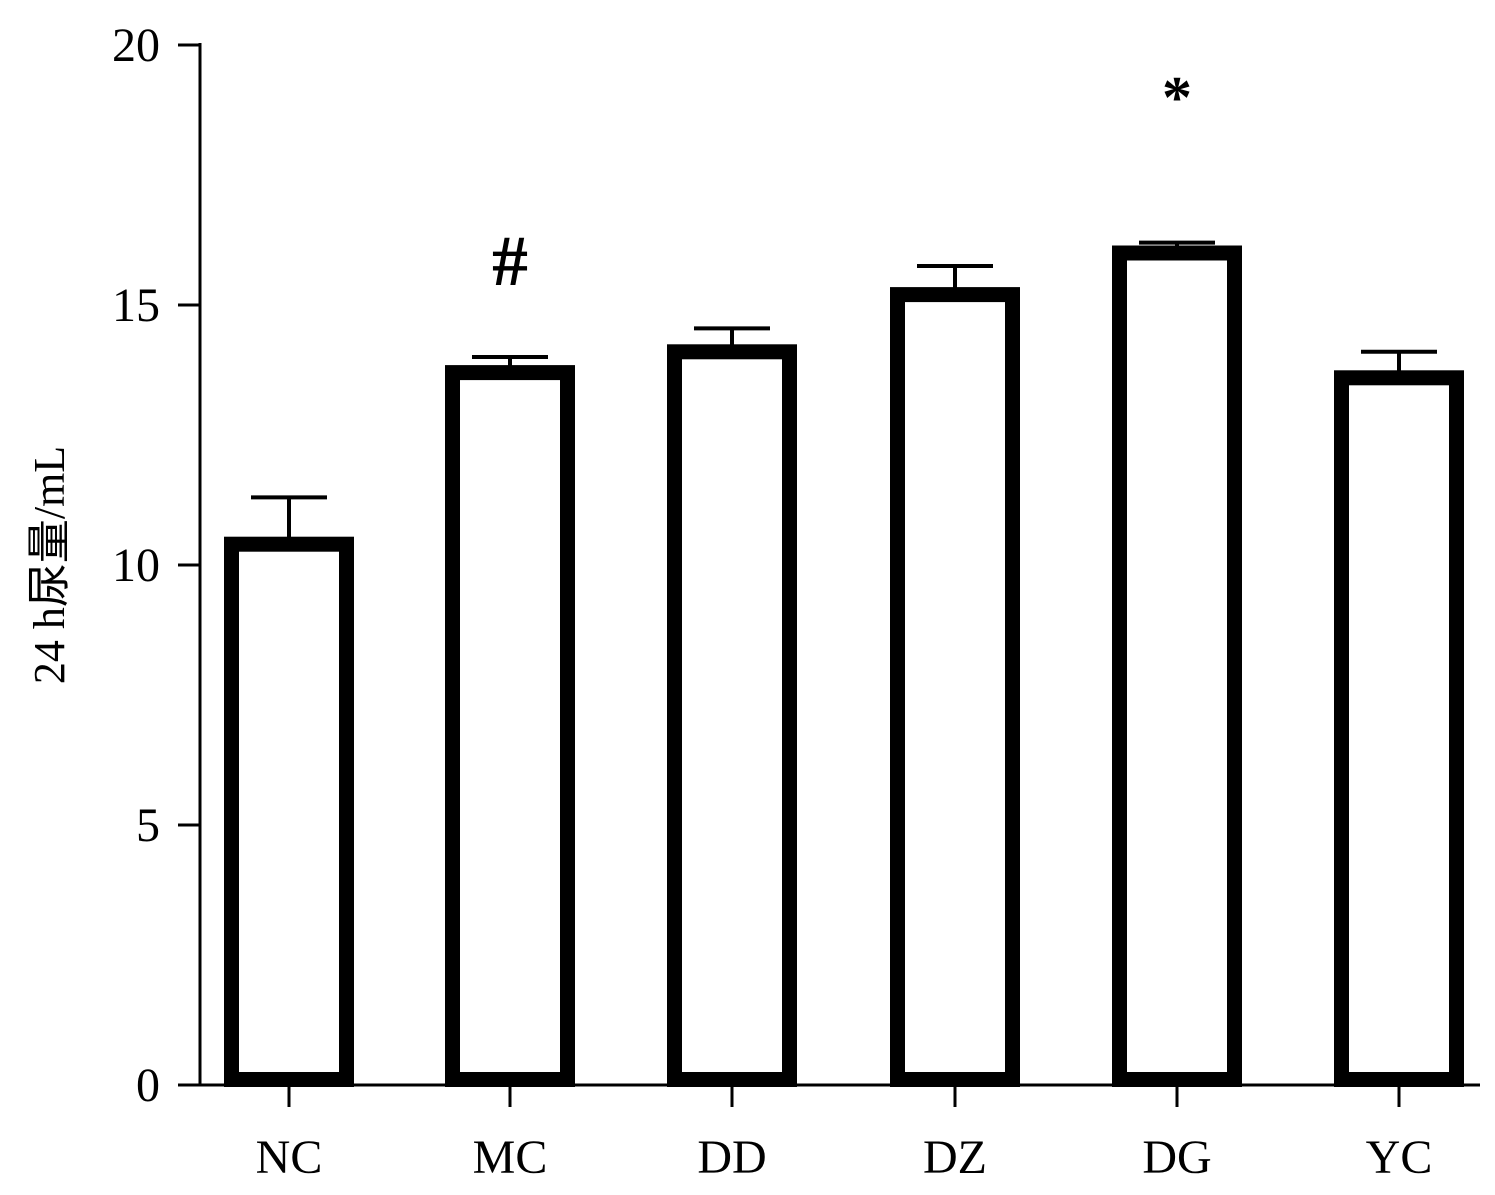 The image size is (1495, 1195). Describe the element at coordinates (1177, 666) in the screenshot. I see `bar-dg` at that location.